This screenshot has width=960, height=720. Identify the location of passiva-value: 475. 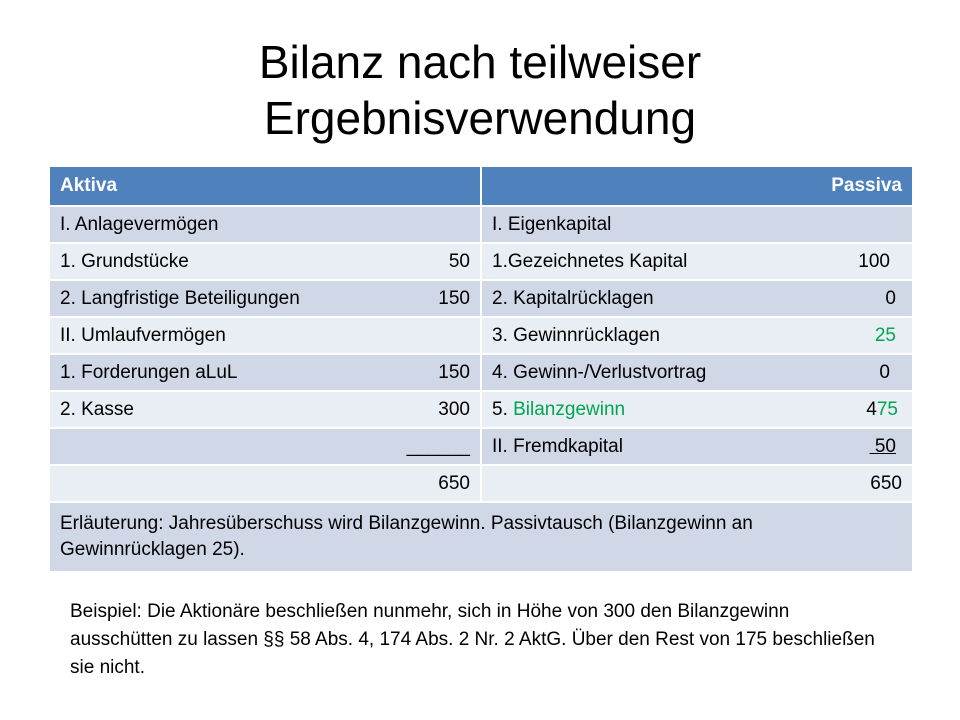
(882, 410).